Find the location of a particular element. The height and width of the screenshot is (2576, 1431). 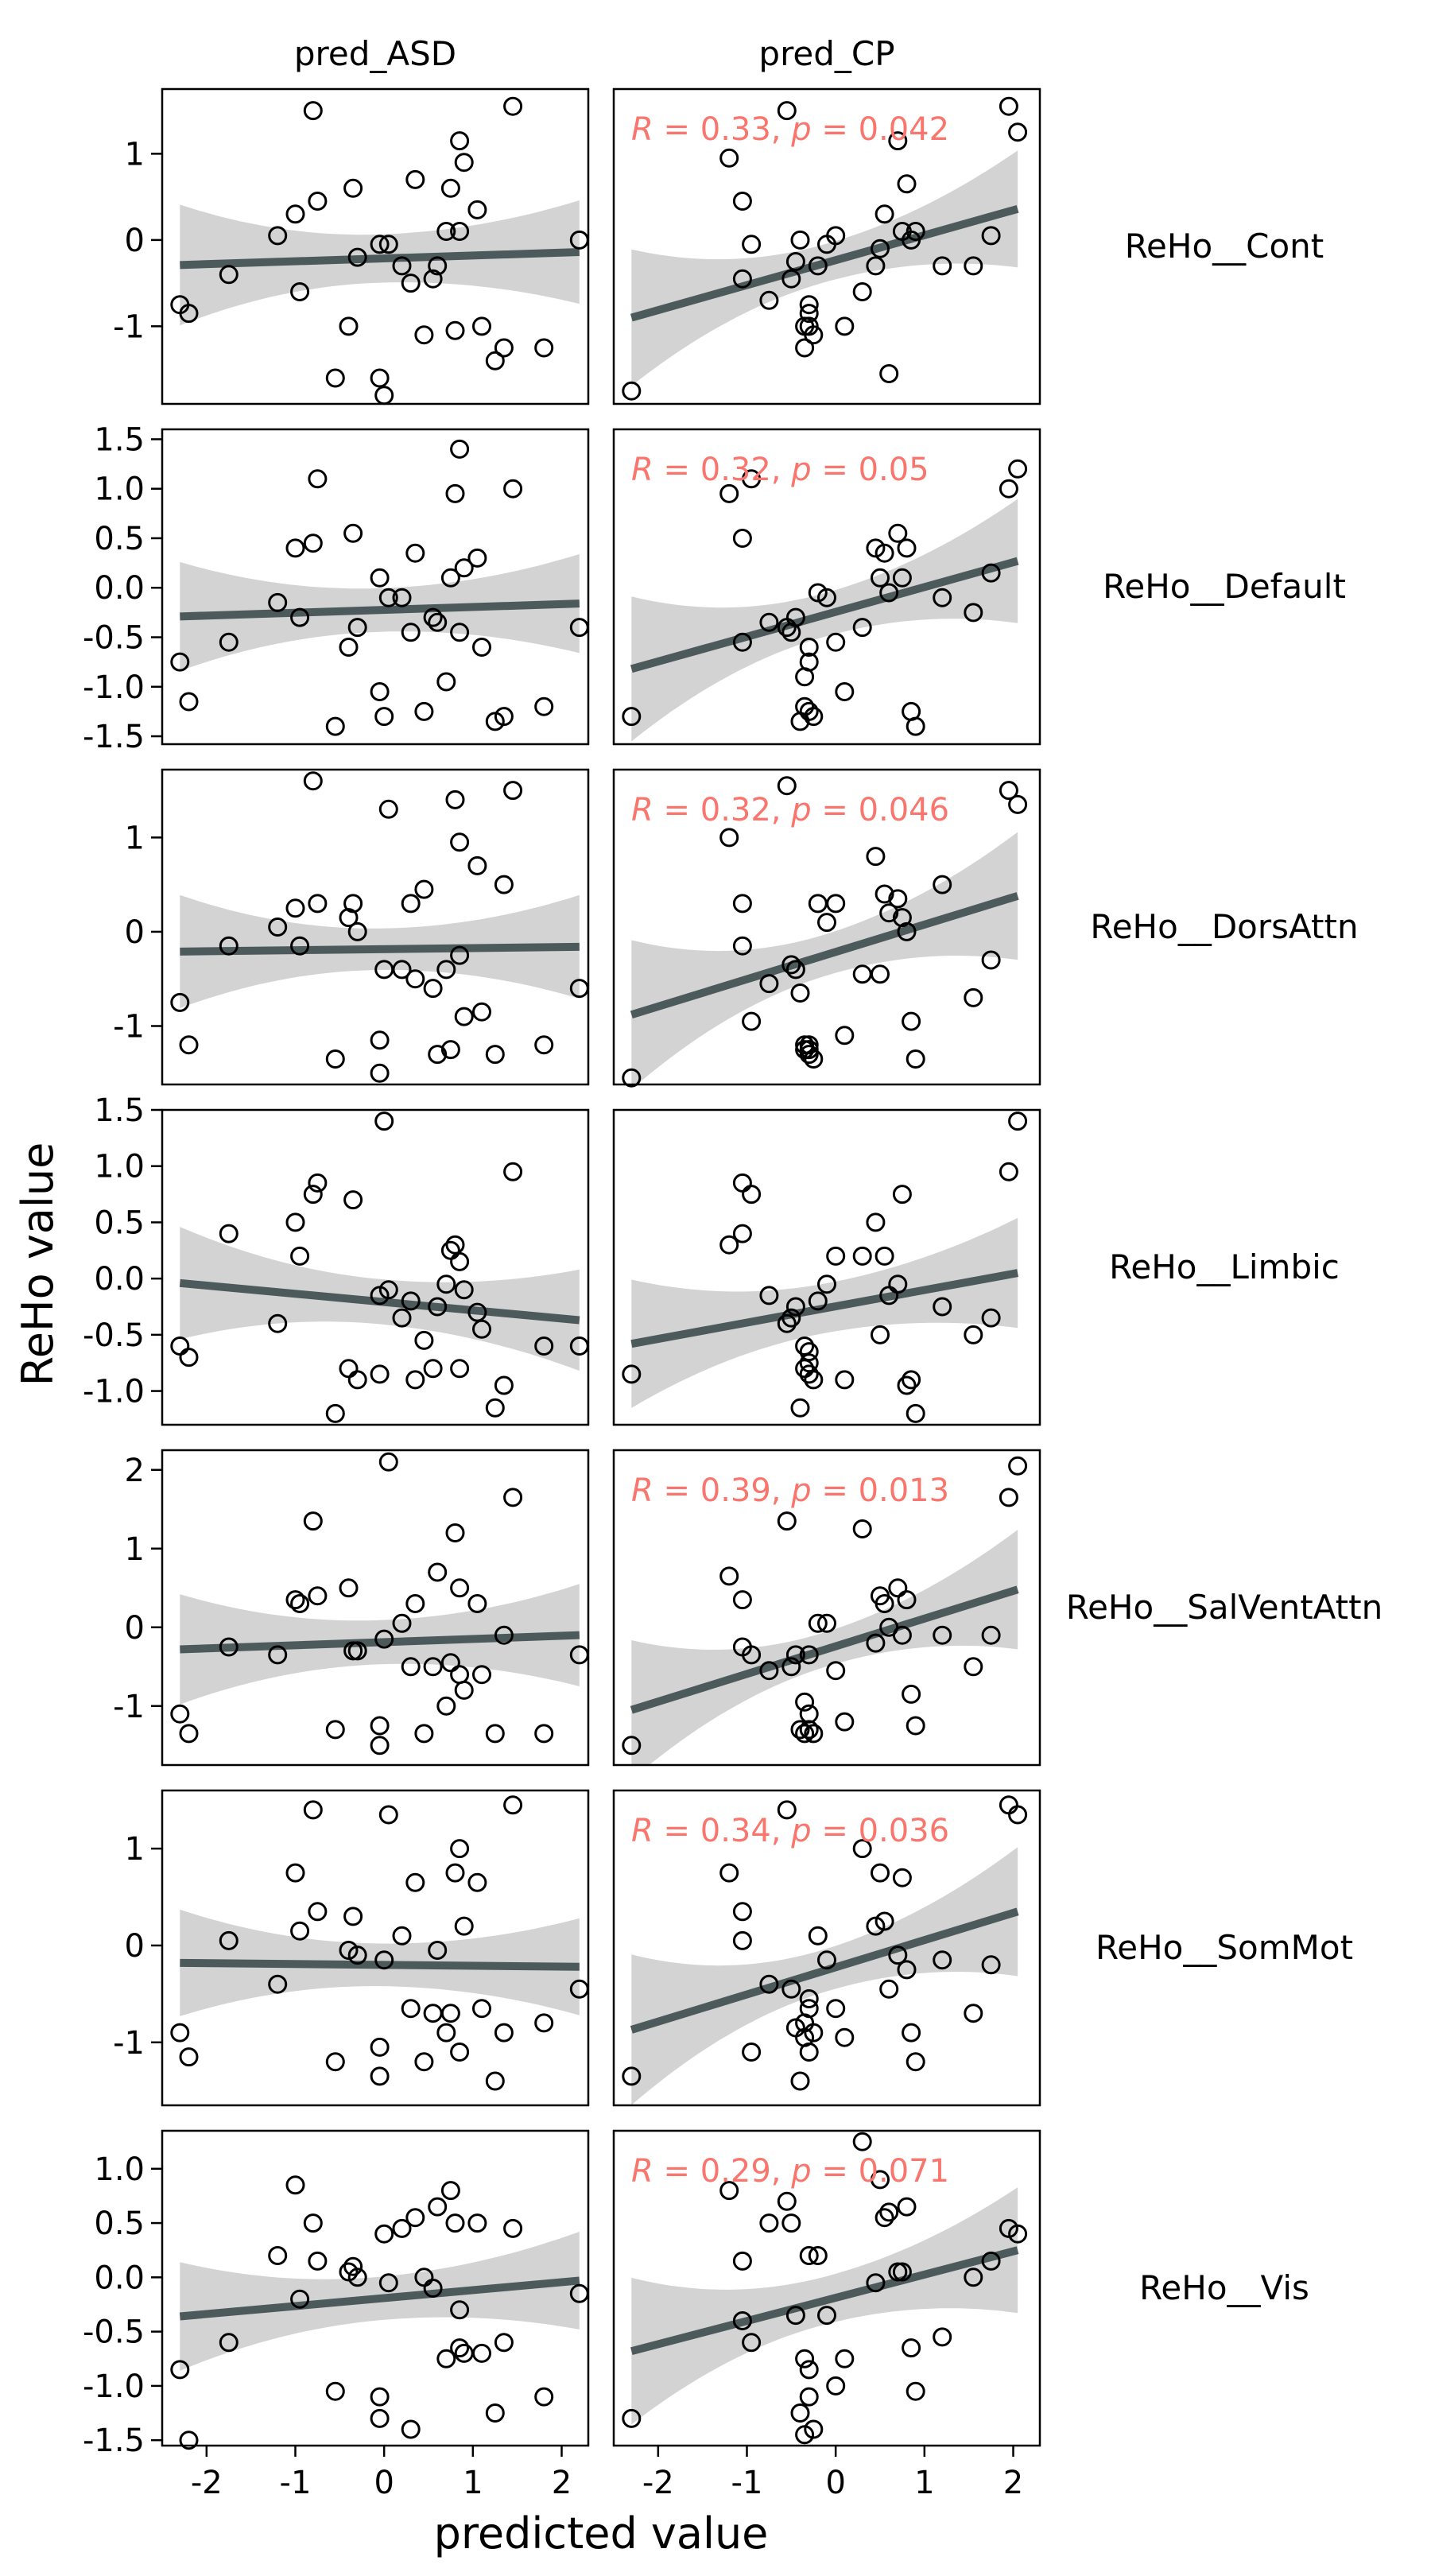

panel-asd-4: -1 0 1 2 is located at coordinates (351, 1608).